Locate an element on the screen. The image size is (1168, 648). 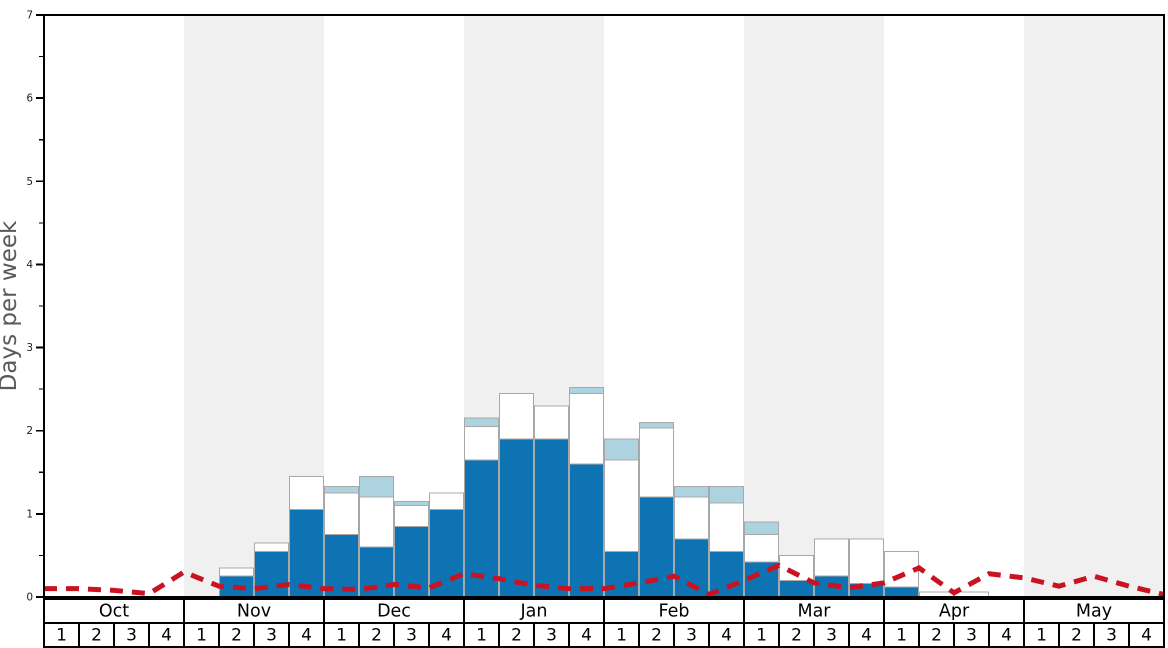
y-tick-label: 4 is located at coordinates (29, 265).